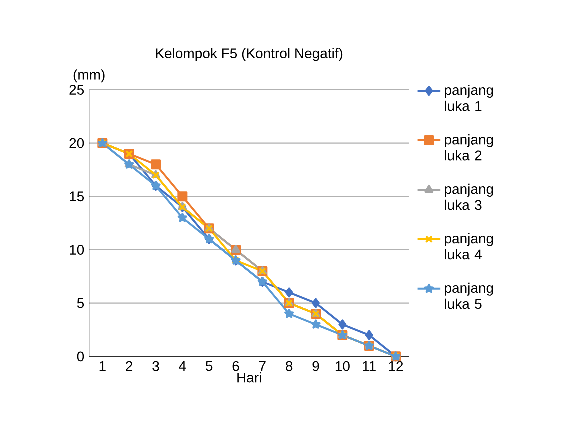 The image size is (574, 430). I want to click on x-axis-title: Hari, so click(250, 377).